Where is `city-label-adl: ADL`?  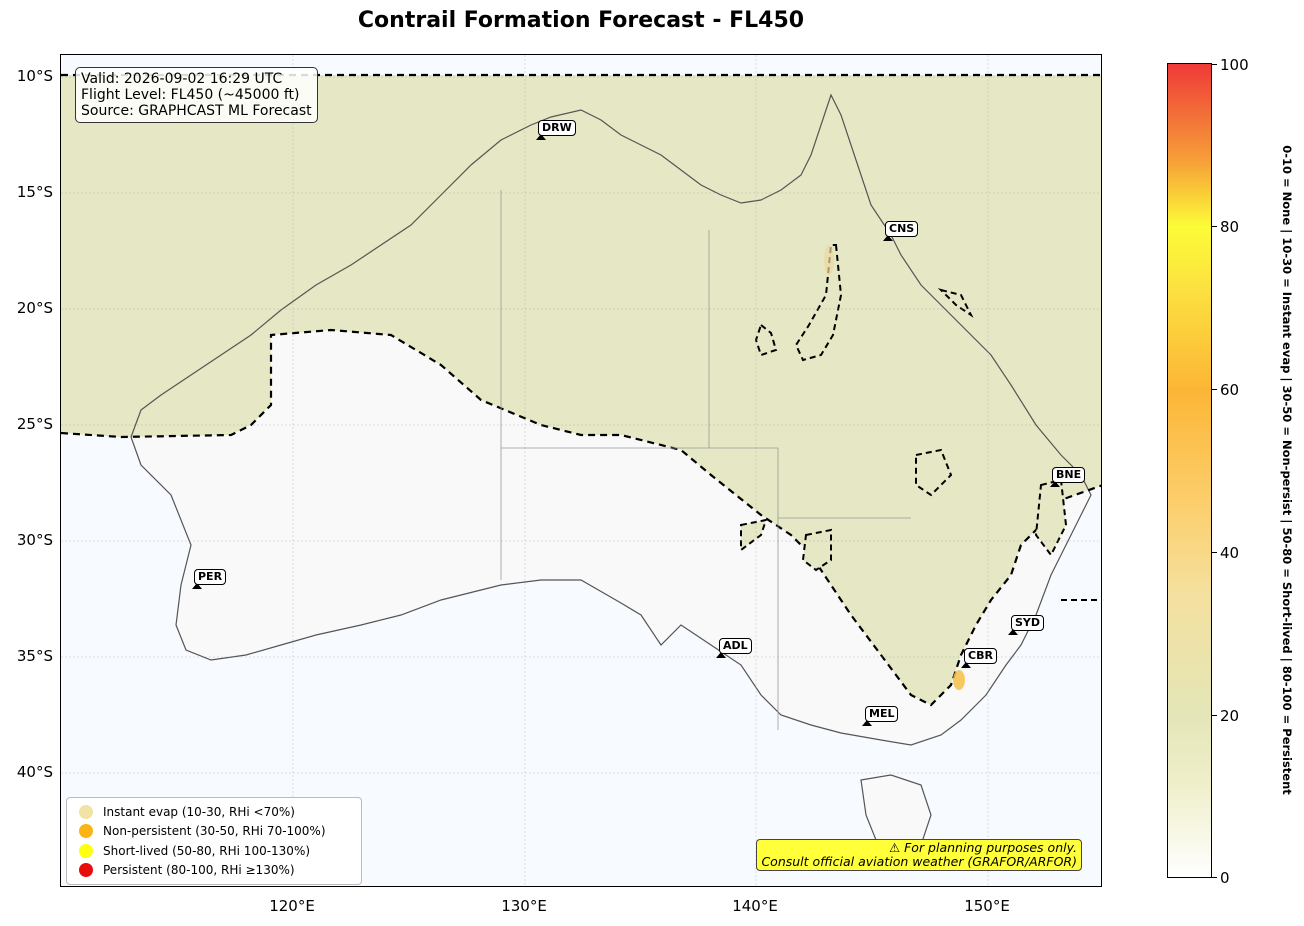 city-label-adl: ADL is located at coordinates (735, 646).